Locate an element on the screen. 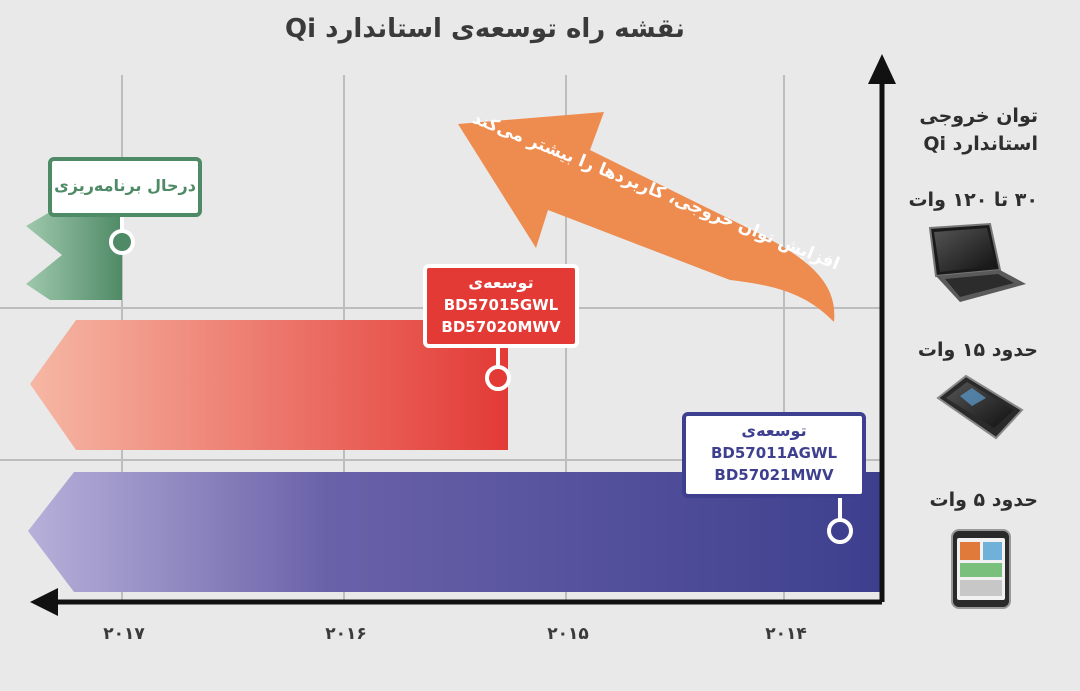 The height and width of the screenshot is (691, 1080). tablet-icon is located at coordinates (980, 407).